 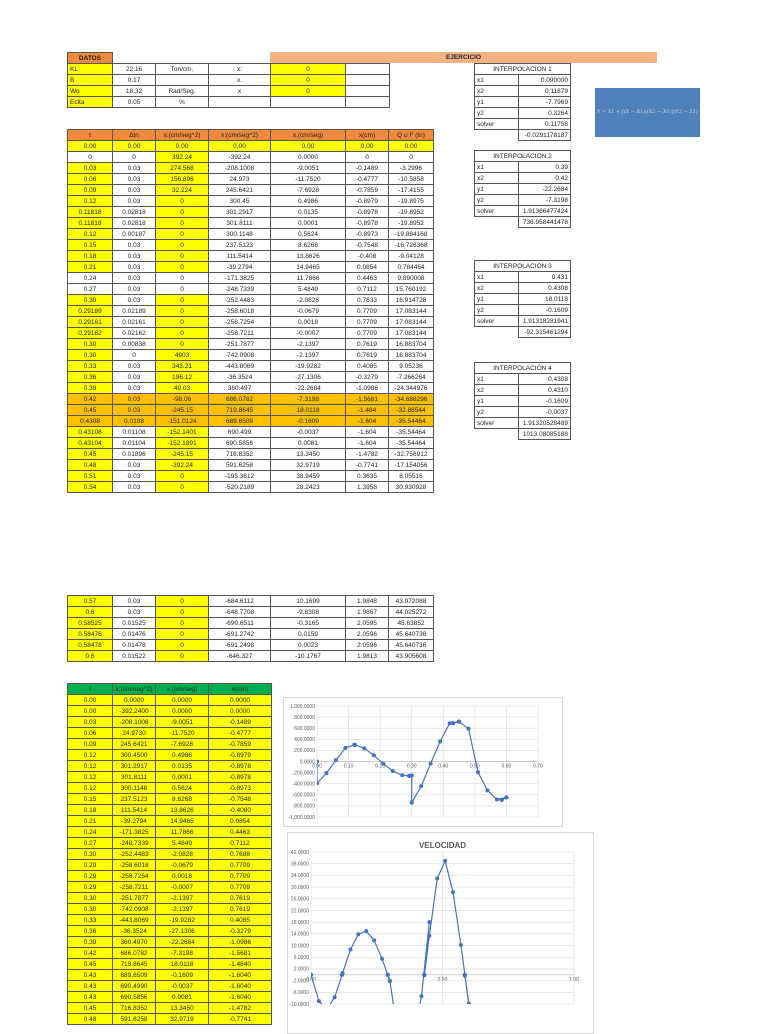 I want to click on table-cell: -742.0908, so click(x=134, y=909).